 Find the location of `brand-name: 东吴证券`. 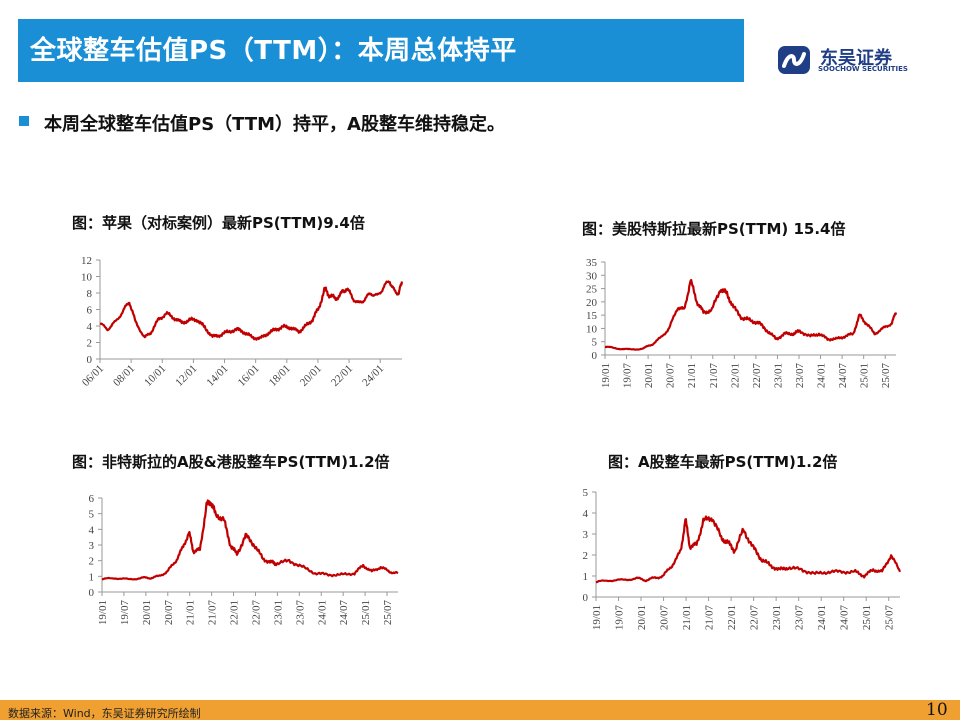

brand-name: 东吴证券 is located at coordinates (856, 58).